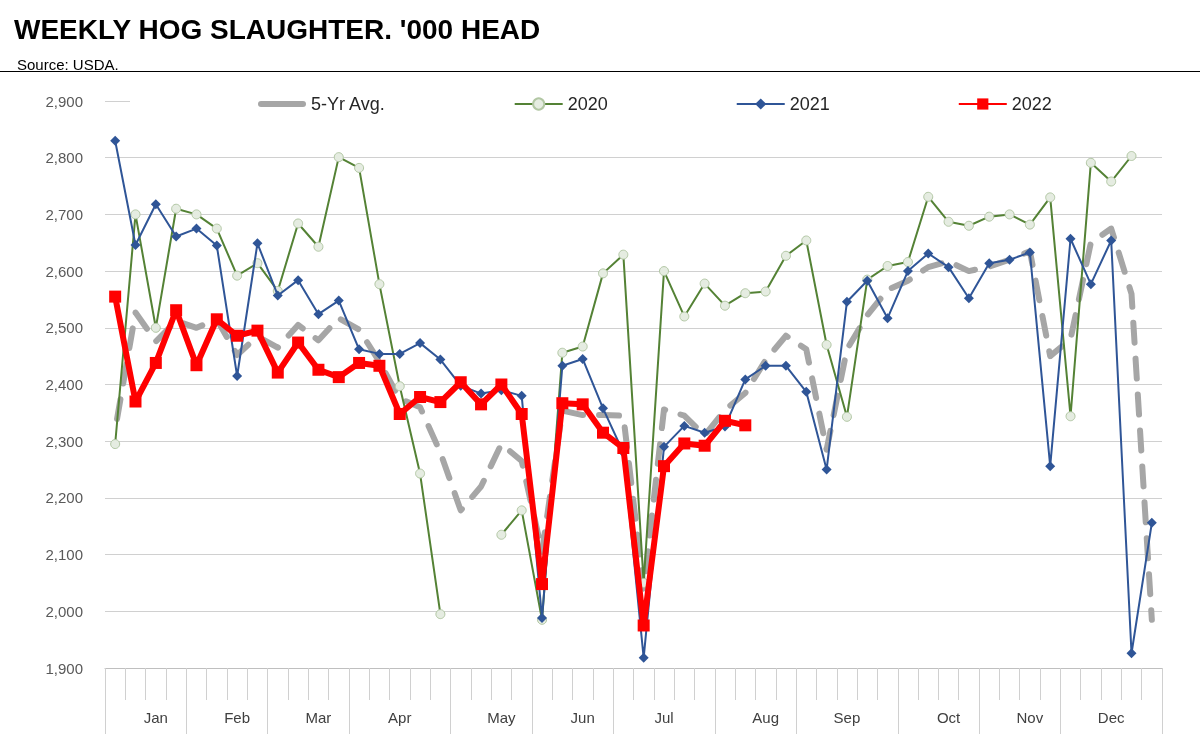 This screenshot has width=1200, height=752. I want to click on x-tick-label: Dec, so click(1111, 717).